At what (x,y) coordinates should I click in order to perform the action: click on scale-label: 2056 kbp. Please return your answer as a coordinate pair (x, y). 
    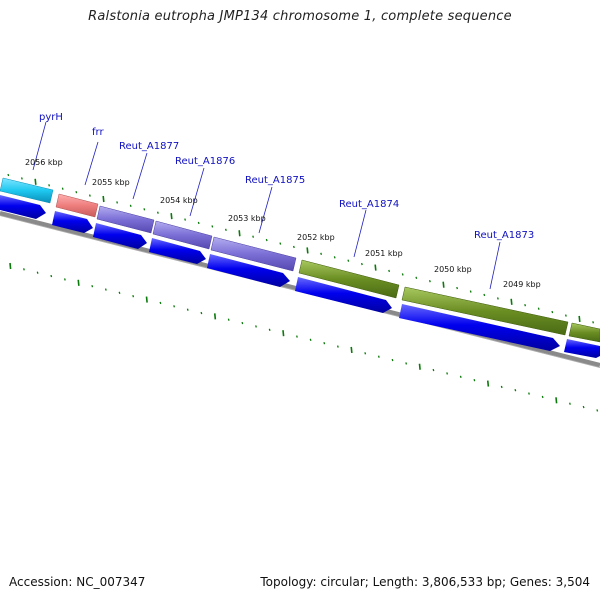
    Looking at the image, I should click on (44, 162).